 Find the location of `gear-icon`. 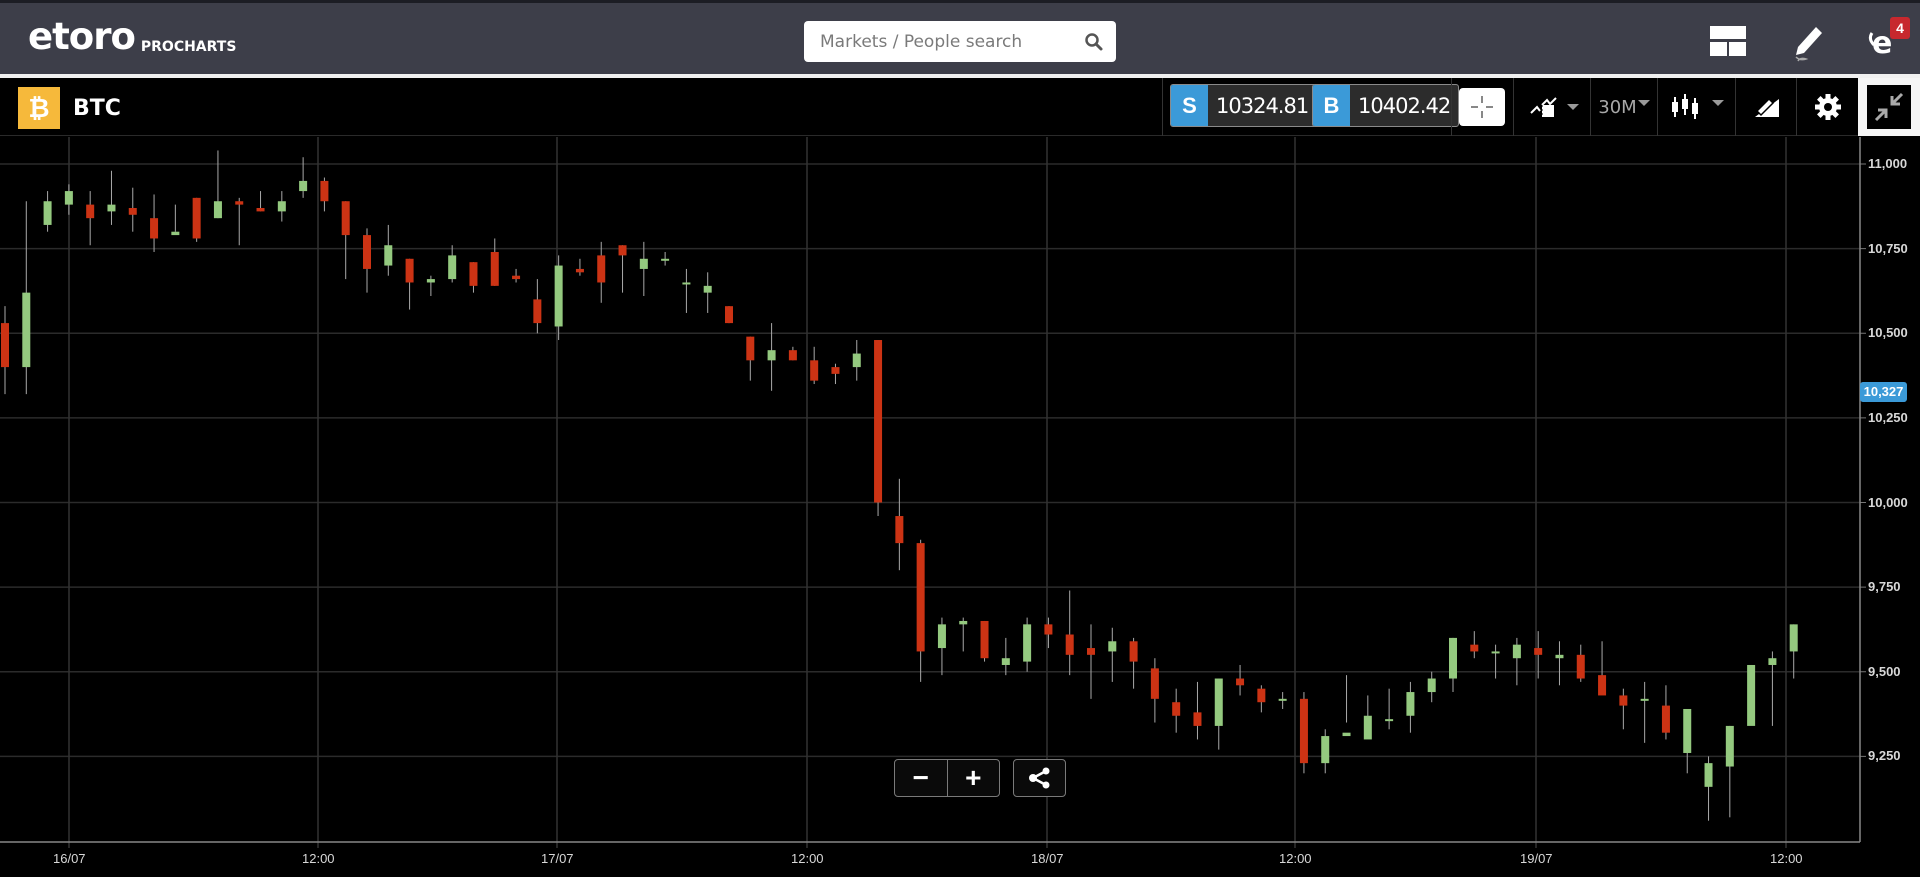

gear-icon is located at coordinates (1828, 107).